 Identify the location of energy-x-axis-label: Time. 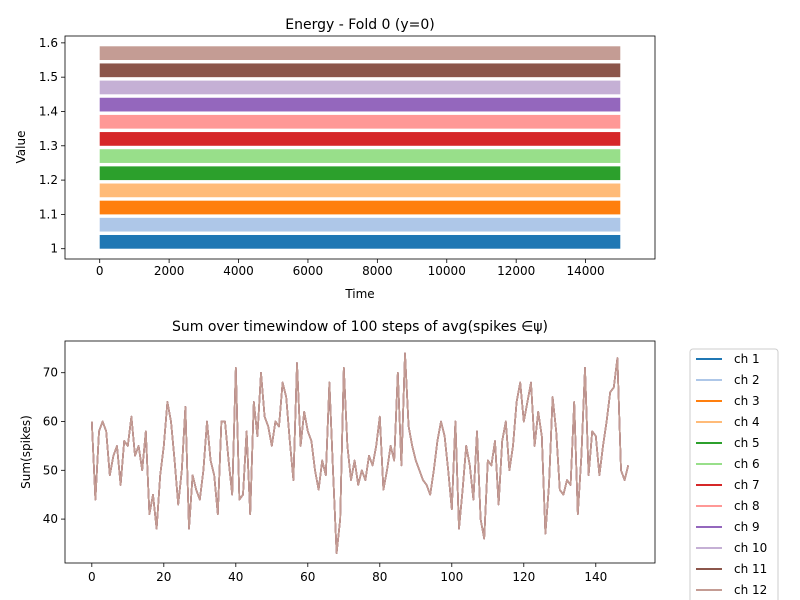
(359, 294).